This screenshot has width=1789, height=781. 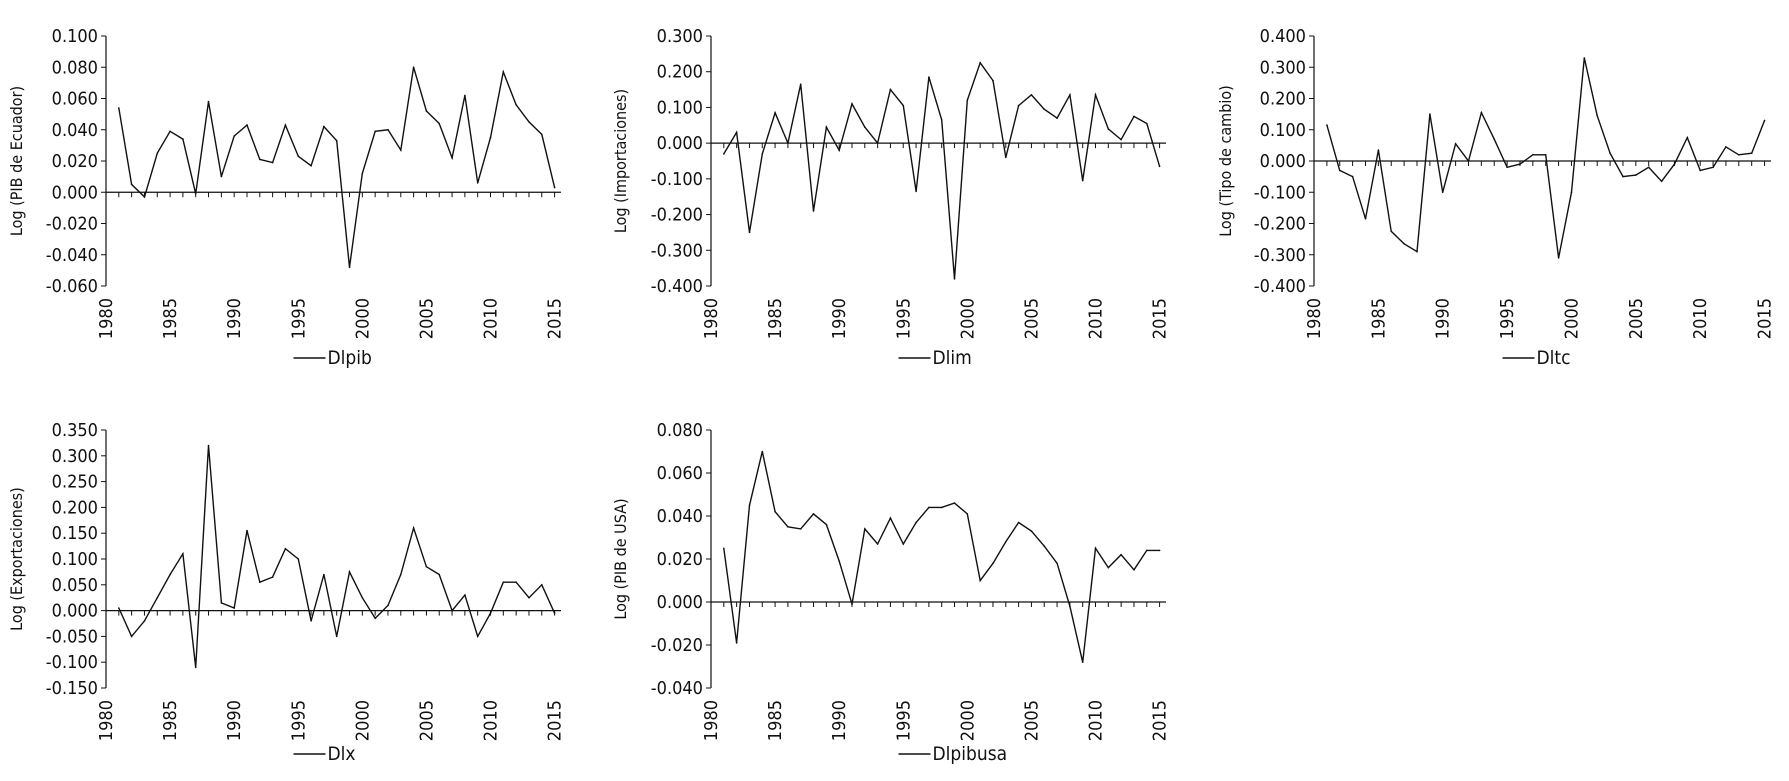 I want to click on legend-label: Dlpib, so click(x=350, y=358).